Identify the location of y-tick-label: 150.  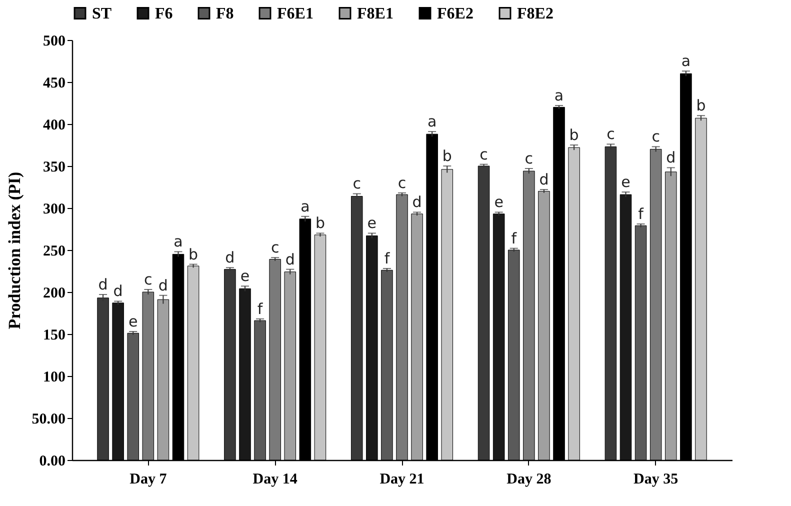
(54, 336).